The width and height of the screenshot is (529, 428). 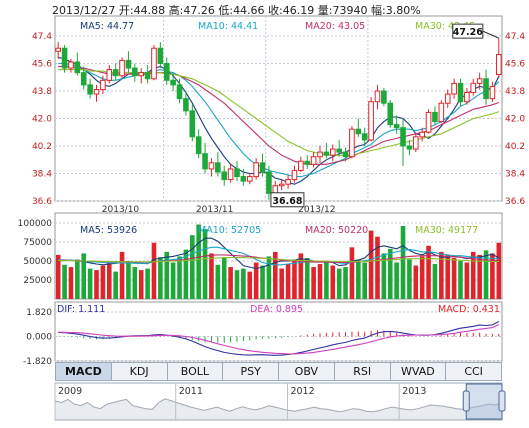 I want to click on volume-legend-ma30: MA30: 49177, so click(x=446, y=230).